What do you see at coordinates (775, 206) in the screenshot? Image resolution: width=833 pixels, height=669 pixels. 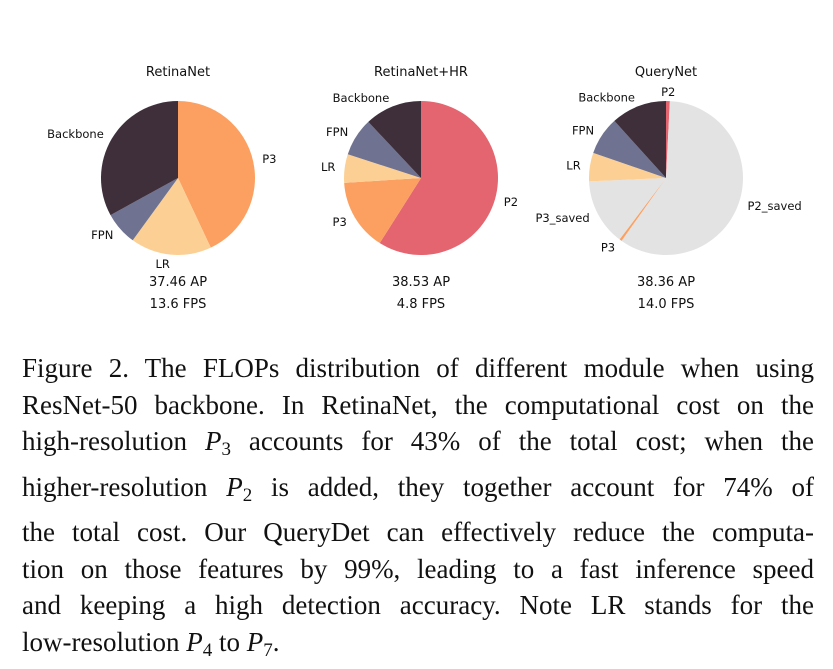 I see `slice-label: P2_saved` at bounding box center [775, 206].